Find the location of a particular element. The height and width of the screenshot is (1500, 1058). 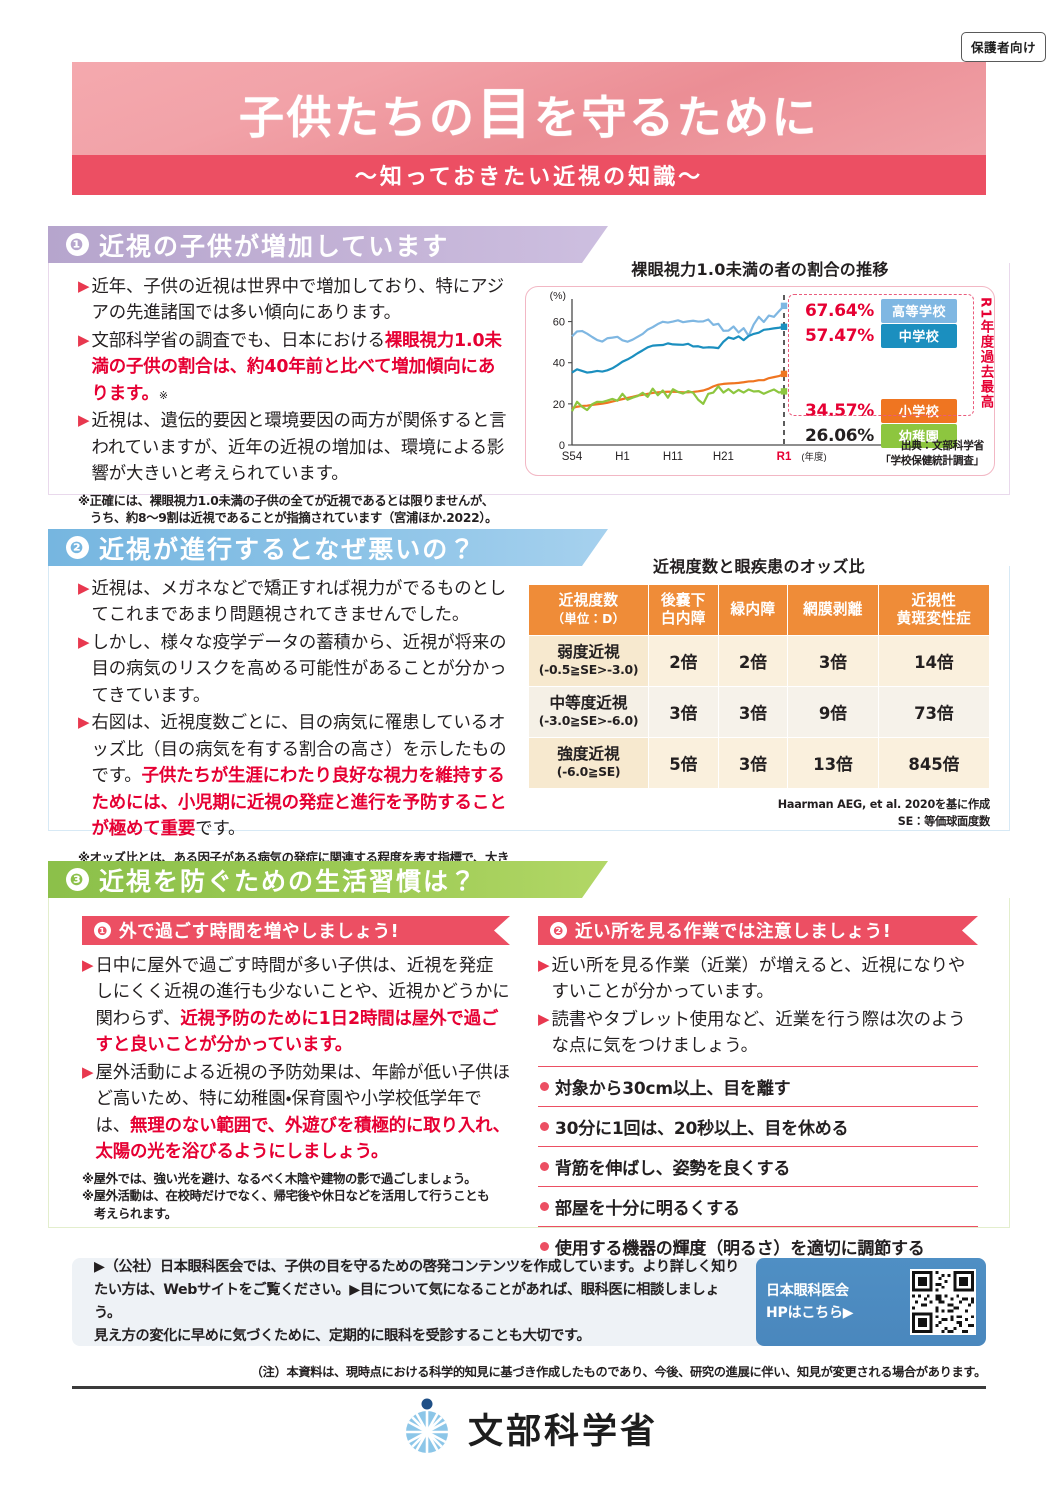

list-item: 部屋を十分に明るくする is located at coordinates (758, 1205).